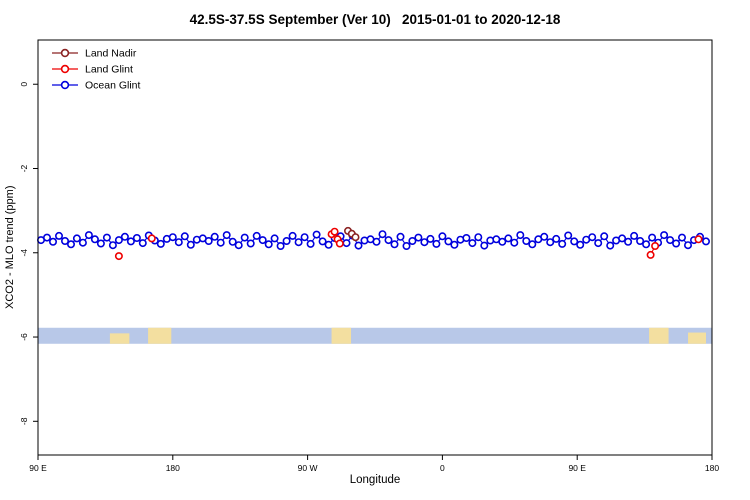 This screenshot has height=500, width=750. What do you see at coordinates (308, 468) in the screenshot?
I see `x-tick-label: 90 W` at bounding box center [308, 468].